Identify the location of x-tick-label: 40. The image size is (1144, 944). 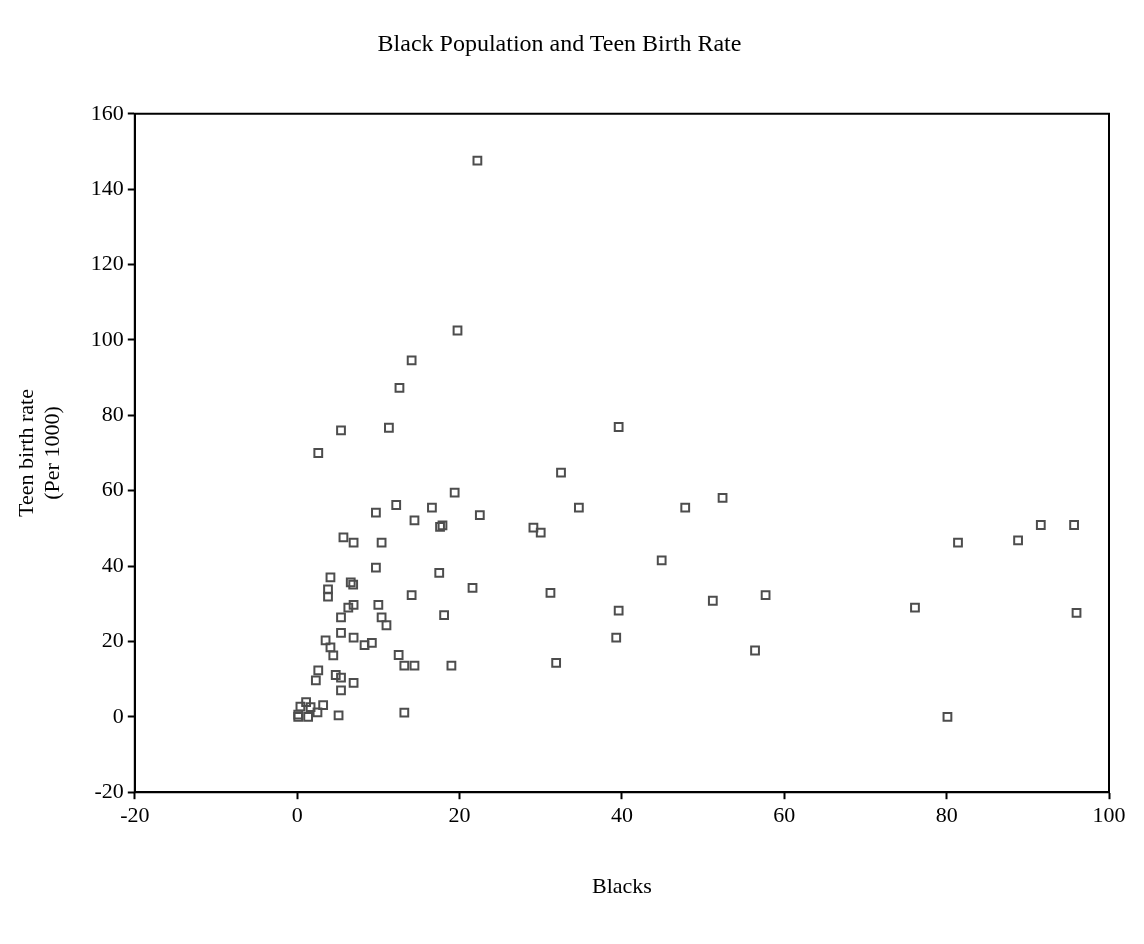
(621, 815).